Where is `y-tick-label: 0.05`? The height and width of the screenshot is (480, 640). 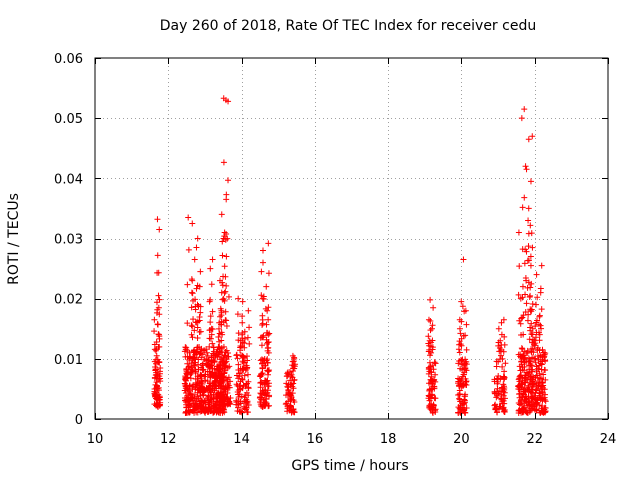
y-tick-label: 0.05 is located at coordinates (68, 119).